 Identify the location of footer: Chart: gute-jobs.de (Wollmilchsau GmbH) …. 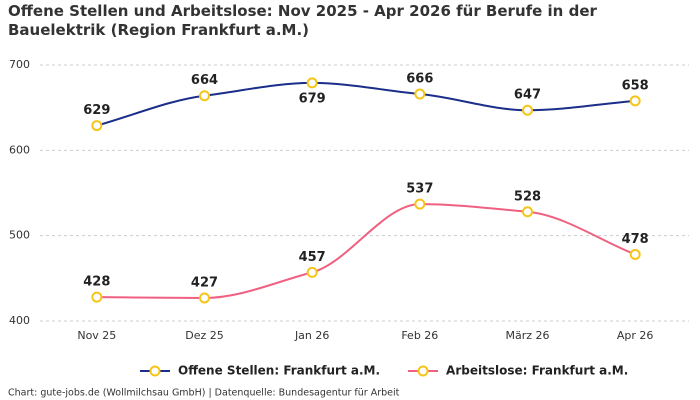
(204, 393).